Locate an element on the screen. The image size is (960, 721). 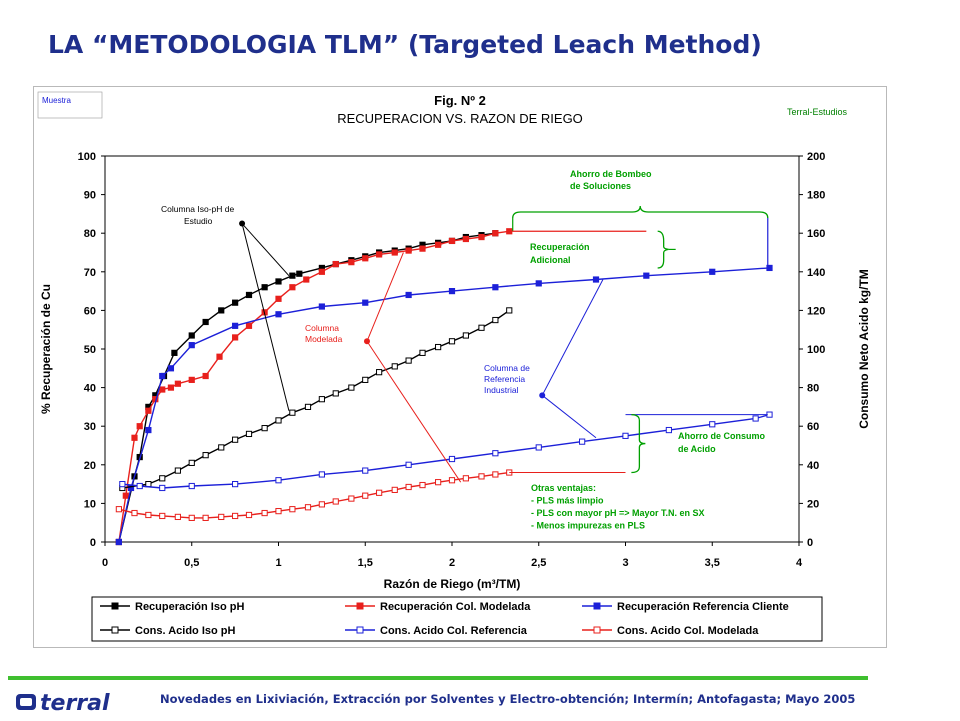
y-right-tick-label: 120 is located at coordinates (816, 311).